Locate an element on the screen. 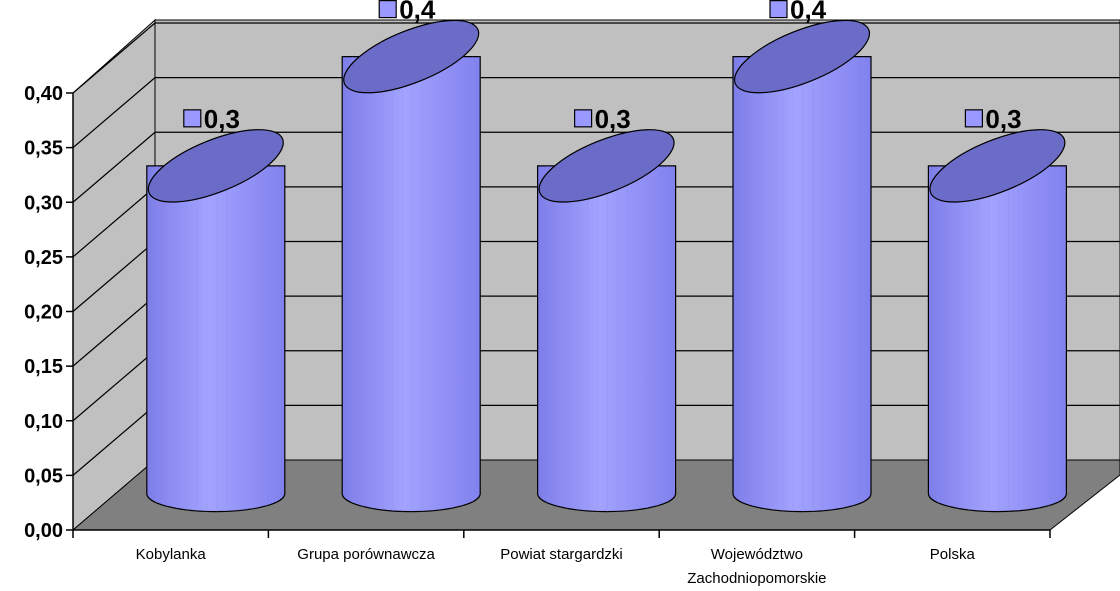 Image resolution: width=1120 pixels, height=591 pixels. y-tick-label: 0,05 is located at coordinates (43, 476).